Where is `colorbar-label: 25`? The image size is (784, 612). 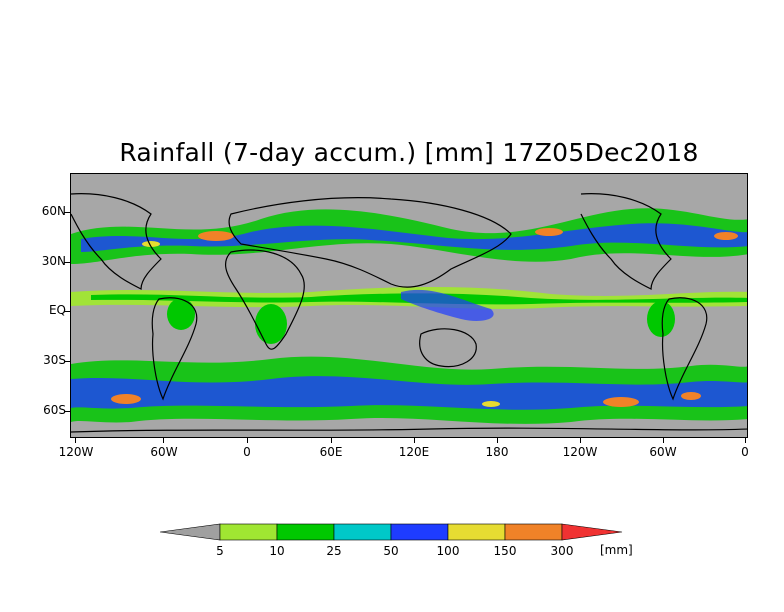 colorbar-label: 25 is located at coordinates (334, 551).